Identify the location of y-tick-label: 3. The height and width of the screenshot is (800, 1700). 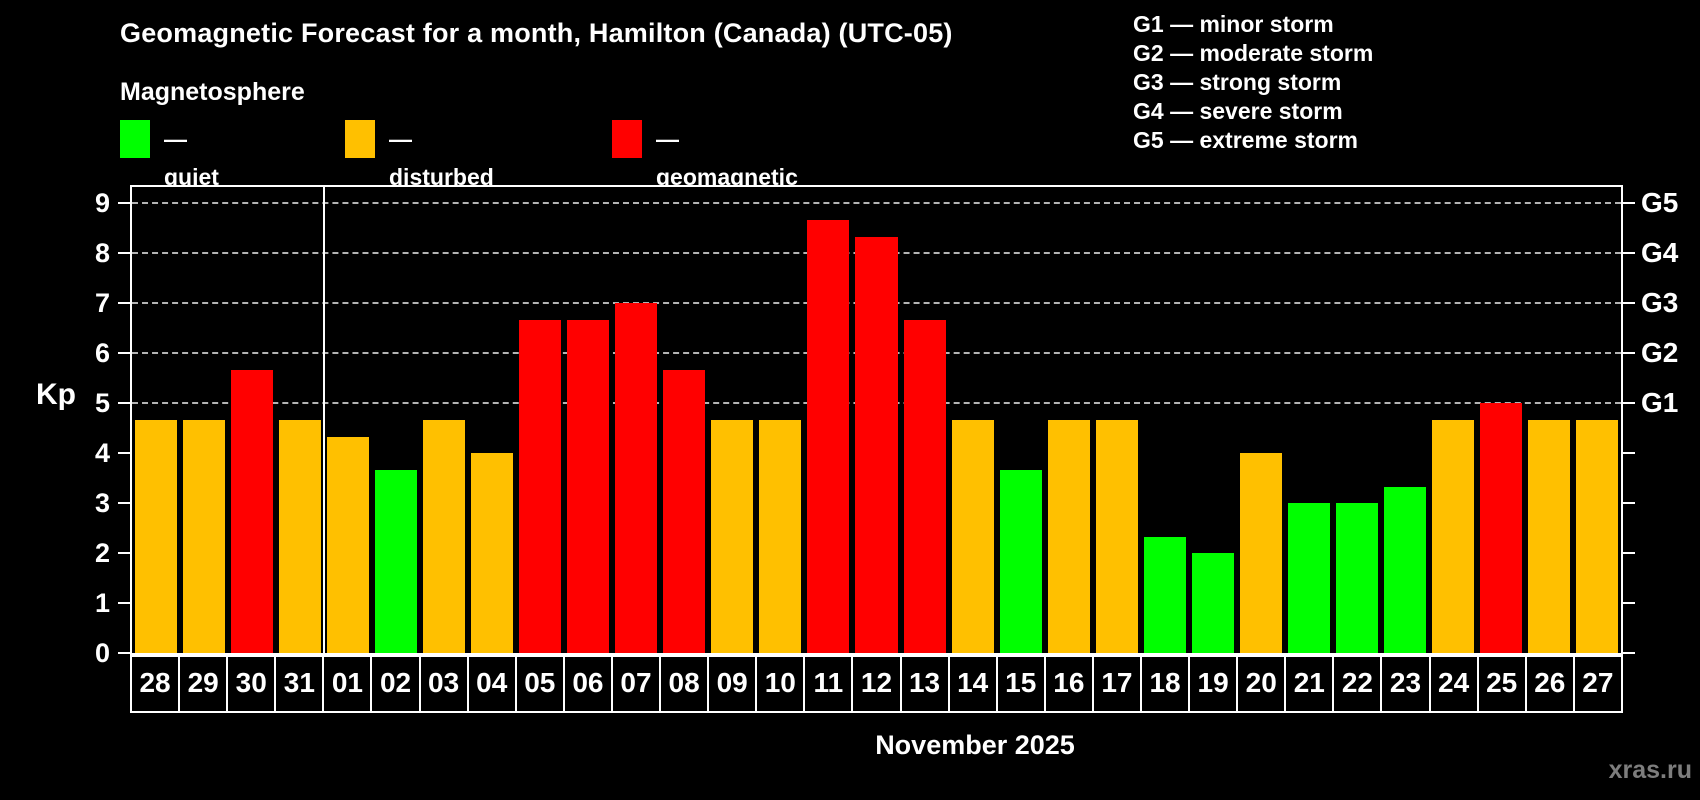
(102, 503).